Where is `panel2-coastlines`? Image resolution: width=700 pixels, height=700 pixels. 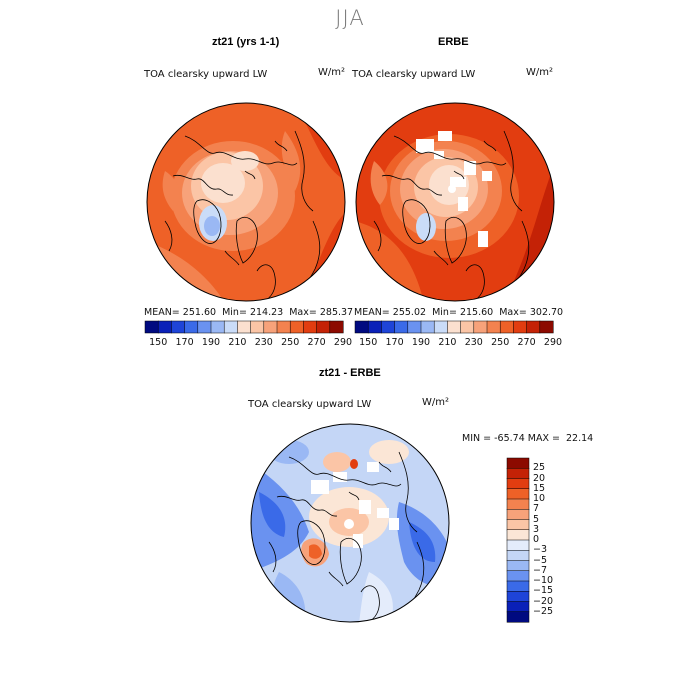
panel2-coastlines is located at coordinates (451, 215).